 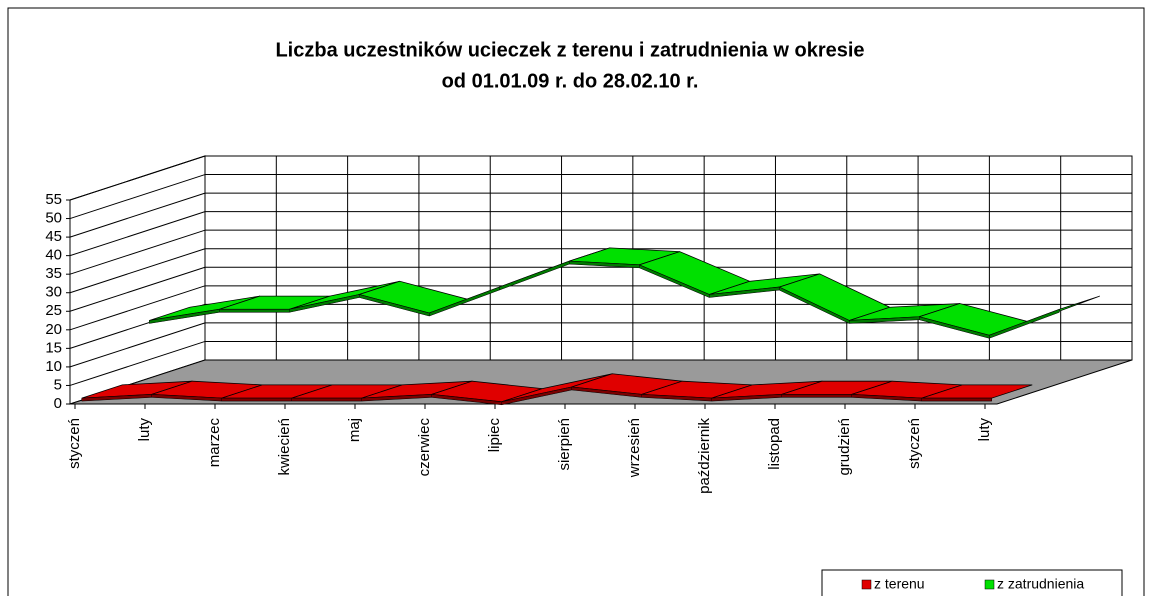 What do you see at coordinates (284, 447) in the screenshot?
I see `x-tick-label: kwiecień` at bounding box center [284, 447].